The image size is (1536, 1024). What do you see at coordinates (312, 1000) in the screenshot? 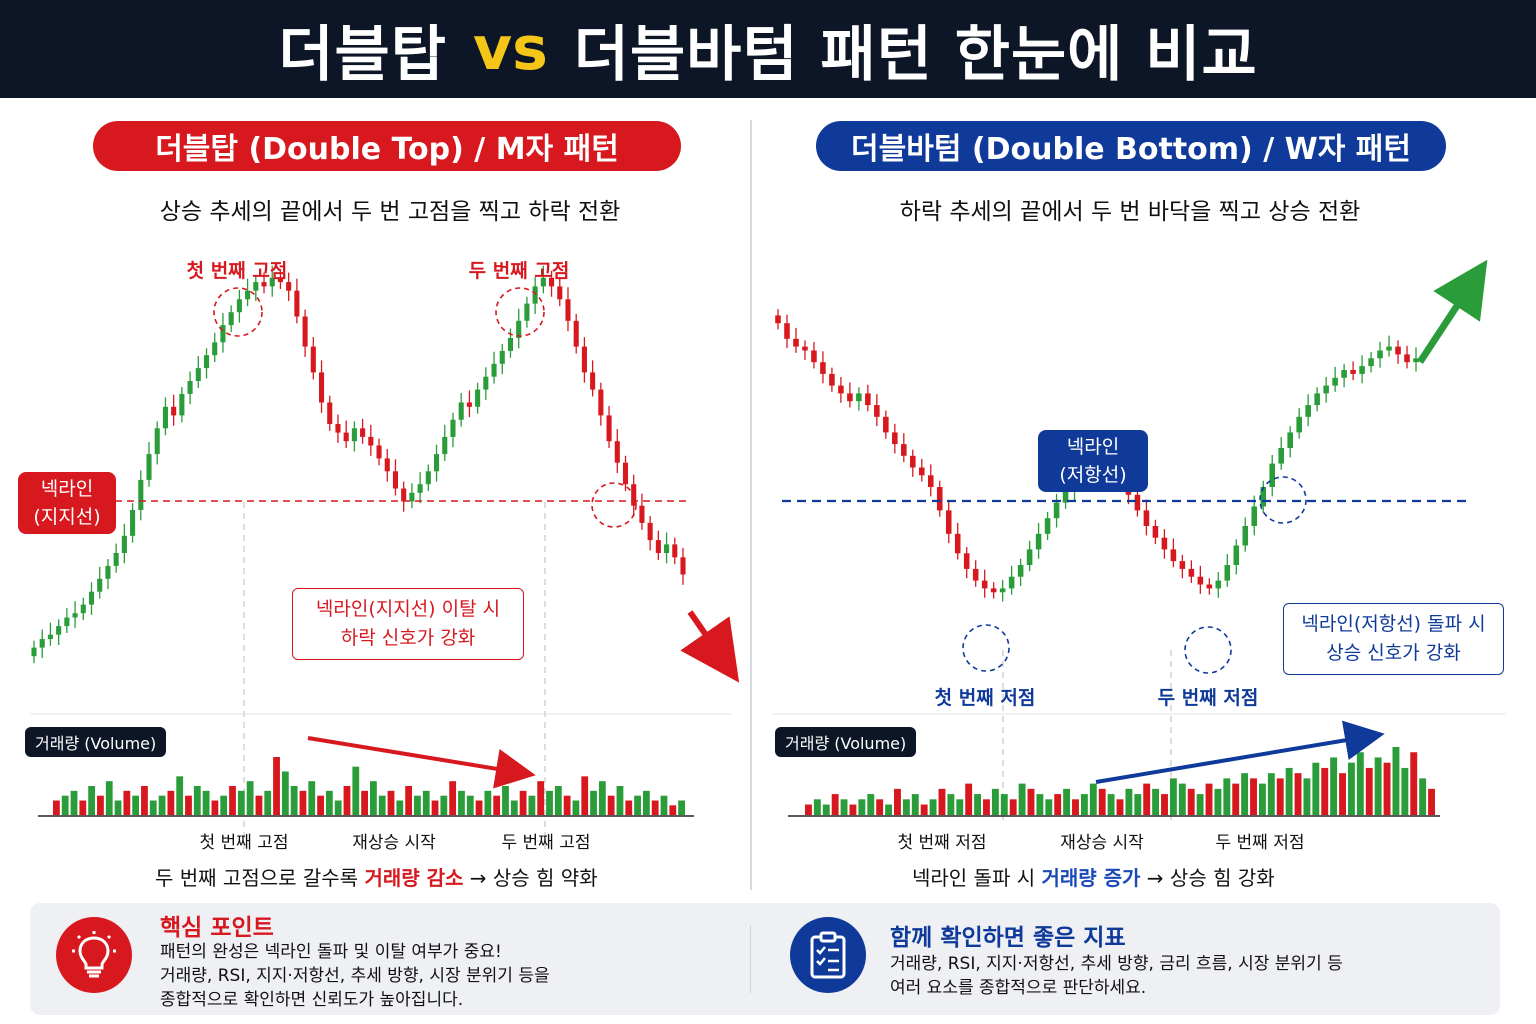
I see `key-points-line3: 종합적으로 확인하면 신뢰도가 높아집니다.` at bounding box center [312, 1000].